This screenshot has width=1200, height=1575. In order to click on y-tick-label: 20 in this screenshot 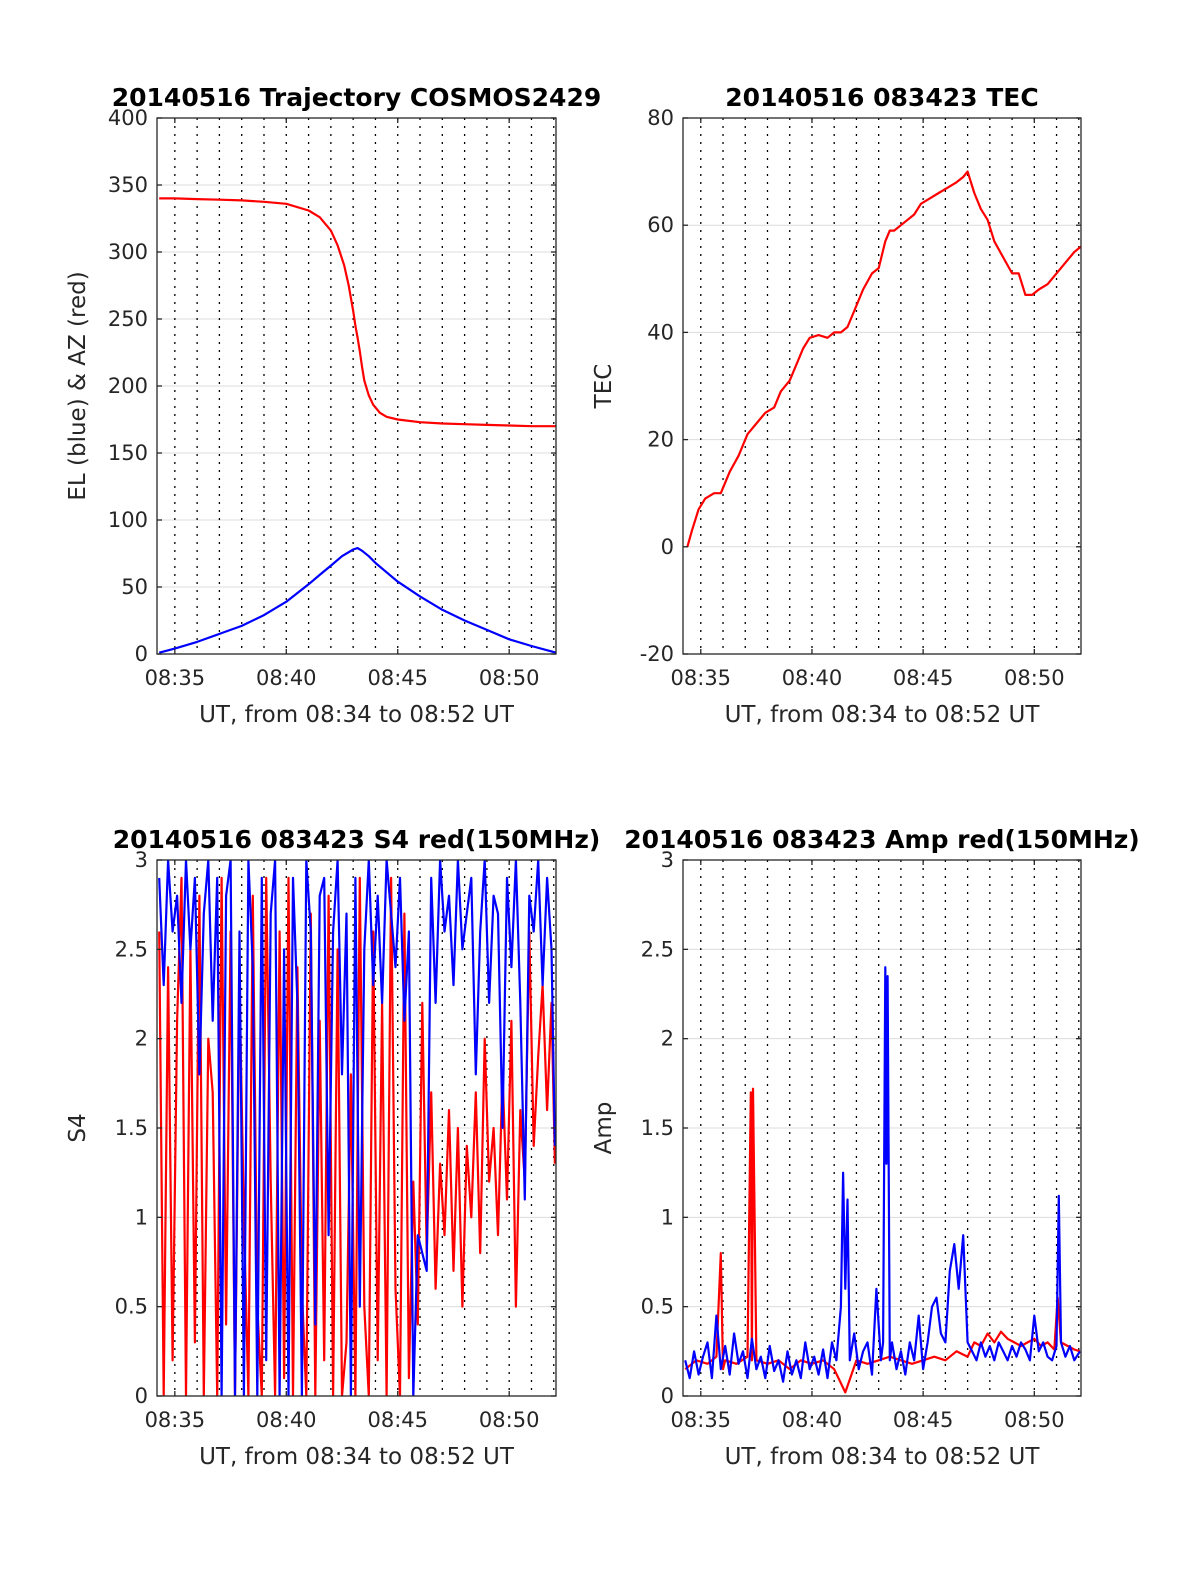, I will do `click(660, 440)`.